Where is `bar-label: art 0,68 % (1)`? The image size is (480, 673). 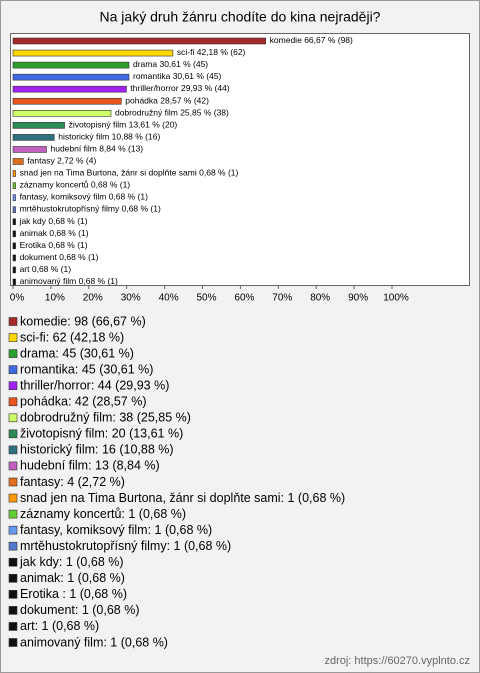 bar-label: art 0,68 % (1) is located at coordinates (46, 269).